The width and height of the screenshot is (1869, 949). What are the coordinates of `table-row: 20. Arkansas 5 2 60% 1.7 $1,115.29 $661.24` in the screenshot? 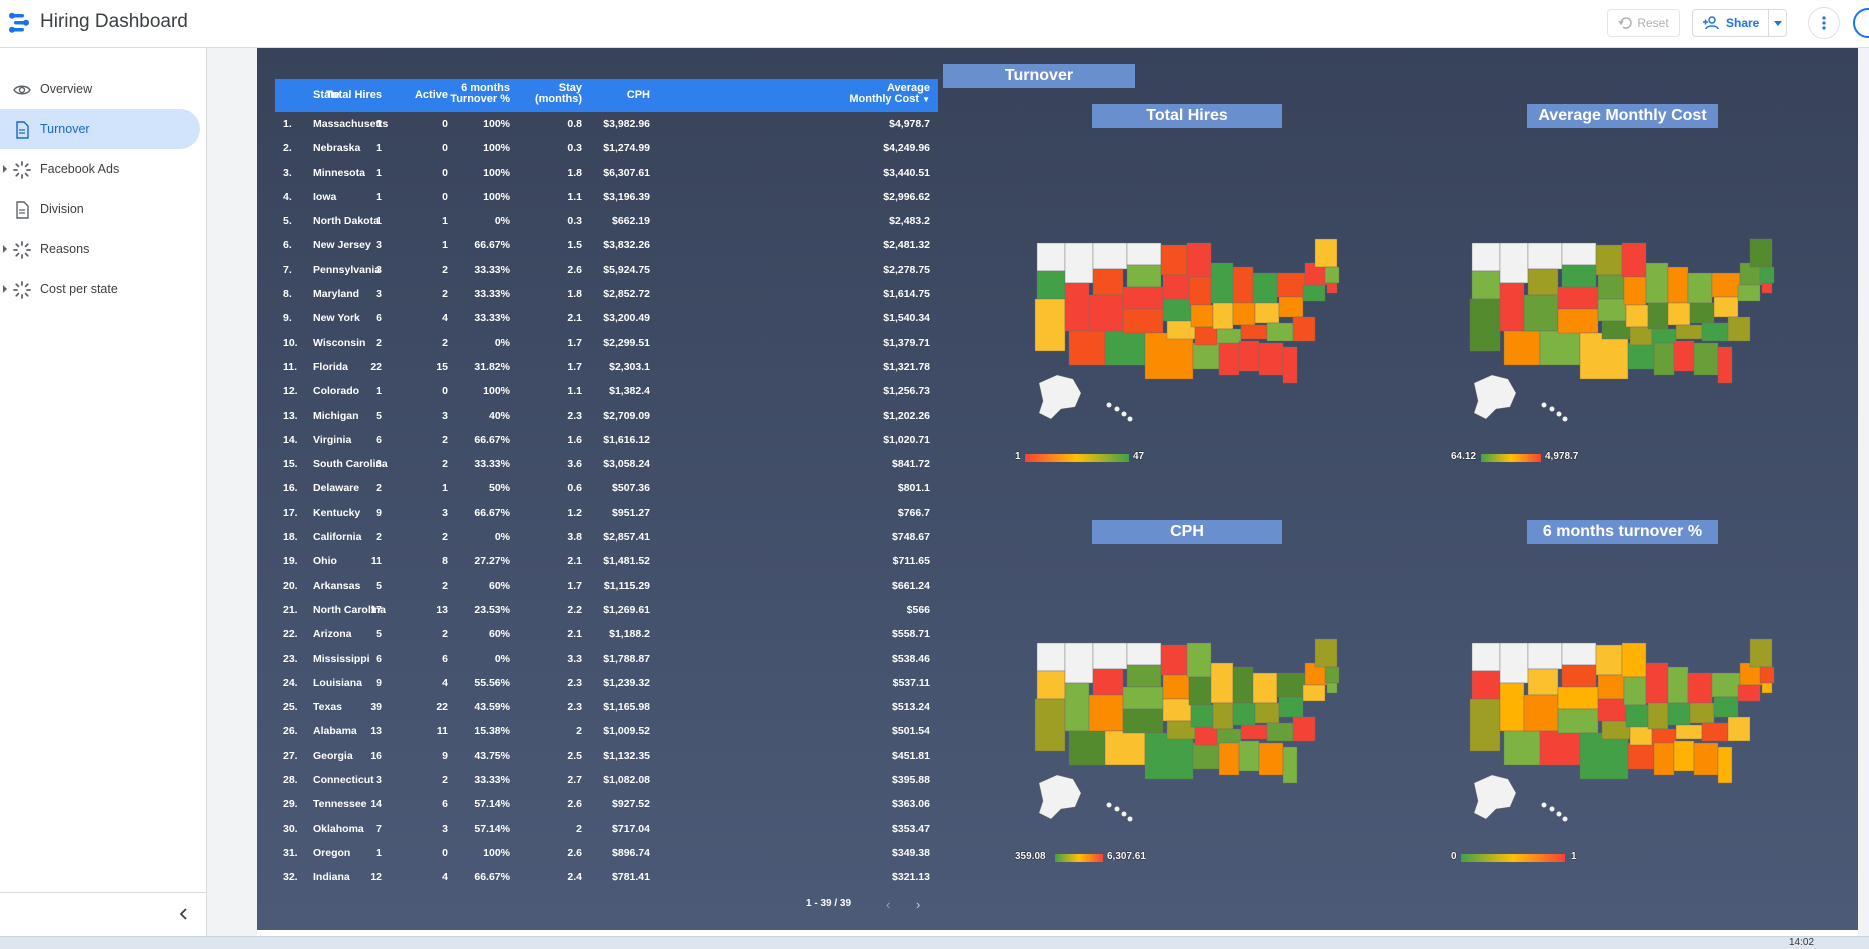 It's located at (606, 586).